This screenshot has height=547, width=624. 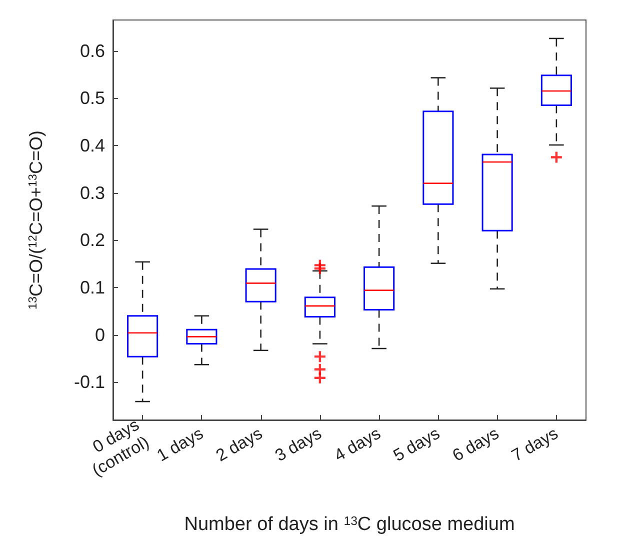 What do you see at coordinates (89, 382) in the screenshot?
I see `y-tick-label: -0.1` at bounding box center [89, 382].